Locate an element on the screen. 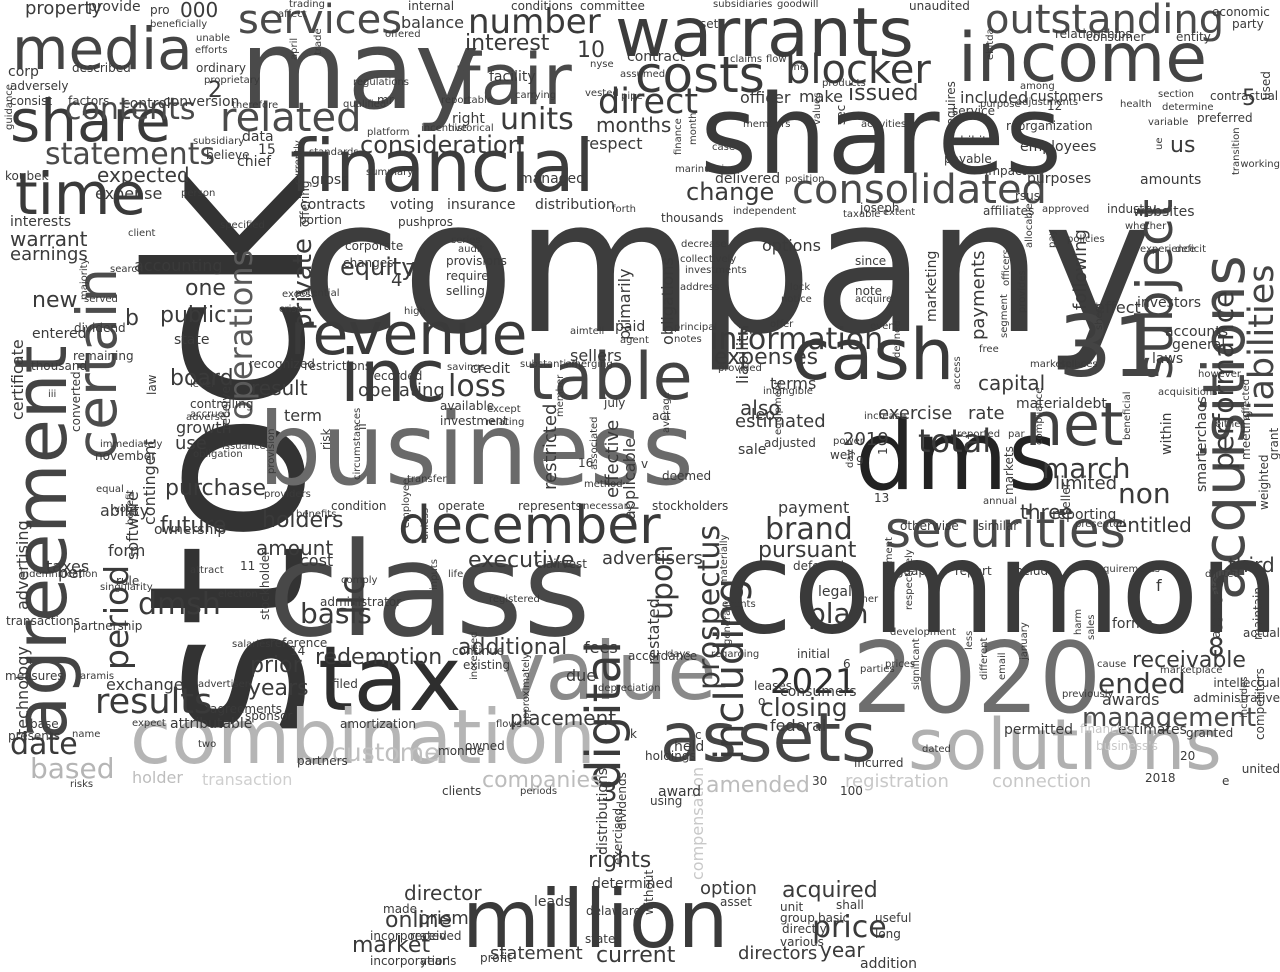  cloud-word: january is located at coordinates (1024, 641).